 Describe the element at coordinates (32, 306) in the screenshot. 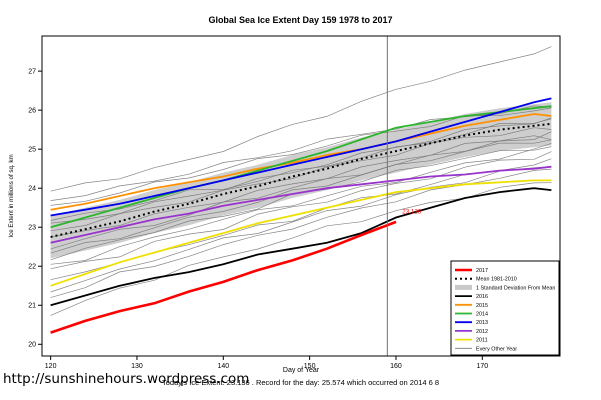

I see `y-tick-label: 21` at that location.